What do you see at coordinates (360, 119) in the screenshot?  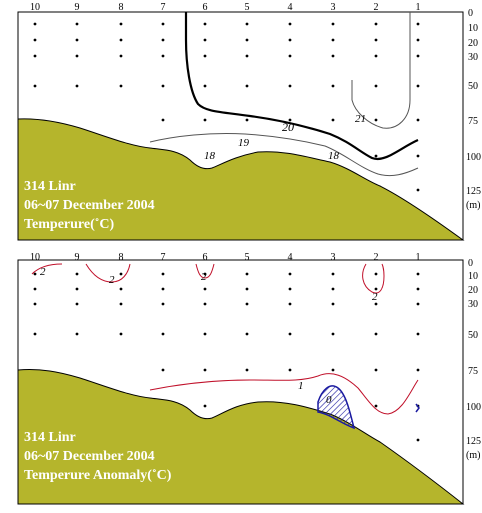 I see `contour-label: 21` at bounding box center [360, 119].